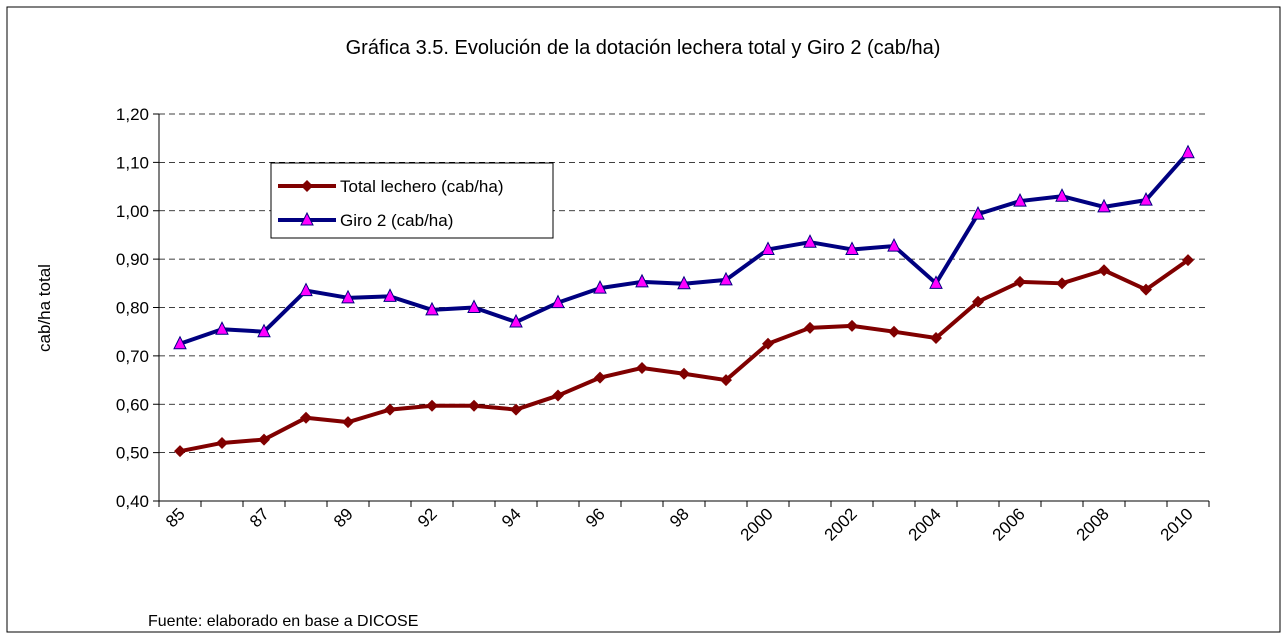 This screenshot has width=1287, height=643. What do you see at coordinates (132, 162) in the screenshot?
I see `y-tick-label: 1,10` at bounding box center [132, 162].